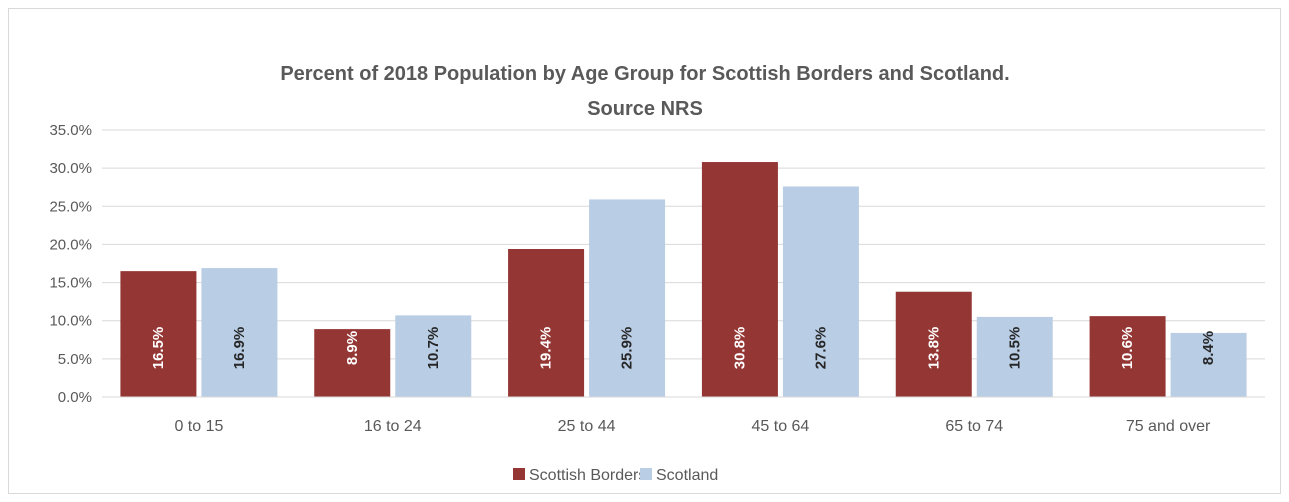 The image size is (1289, 502). Describe the element at coordinates (687, 475) in the screenshot. I see `legend-label: Scotland` at that location.